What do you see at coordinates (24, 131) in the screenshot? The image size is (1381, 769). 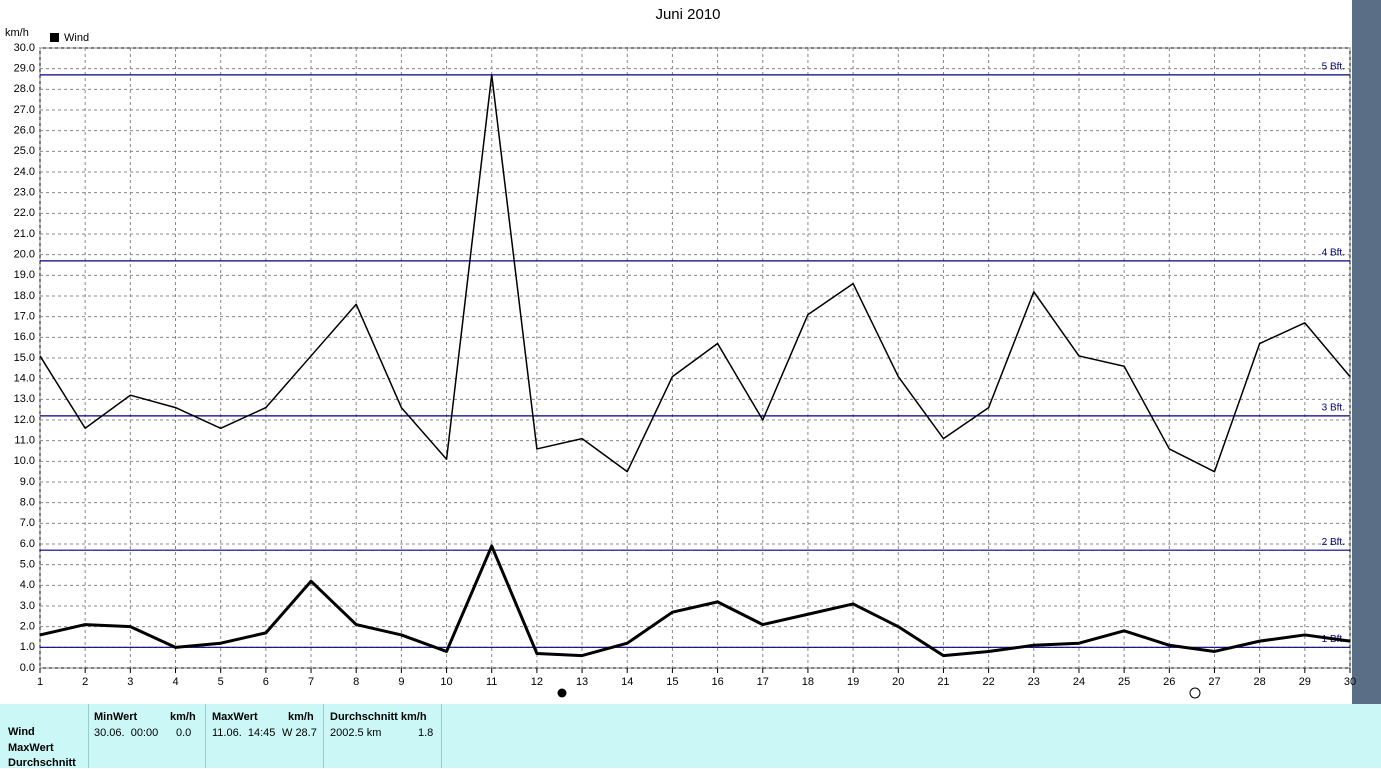 I see `y-tick-label: 26.0` at bounding box center [24, 131].